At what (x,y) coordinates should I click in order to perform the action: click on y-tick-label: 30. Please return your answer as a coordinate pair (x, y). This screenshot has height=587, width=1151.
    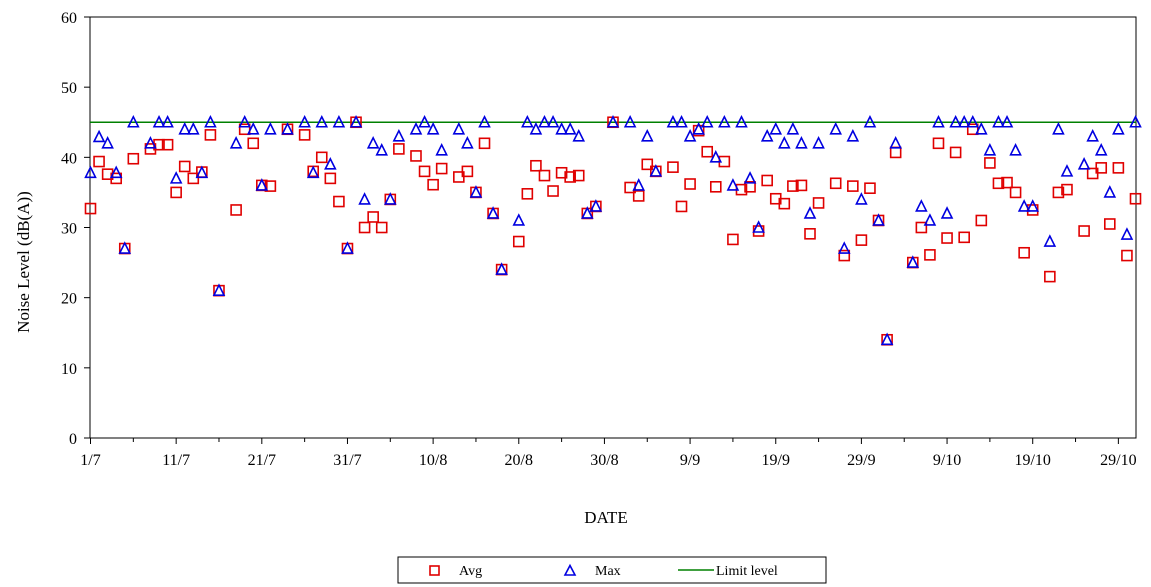
    Looking at the image, I should click on (69, 229).